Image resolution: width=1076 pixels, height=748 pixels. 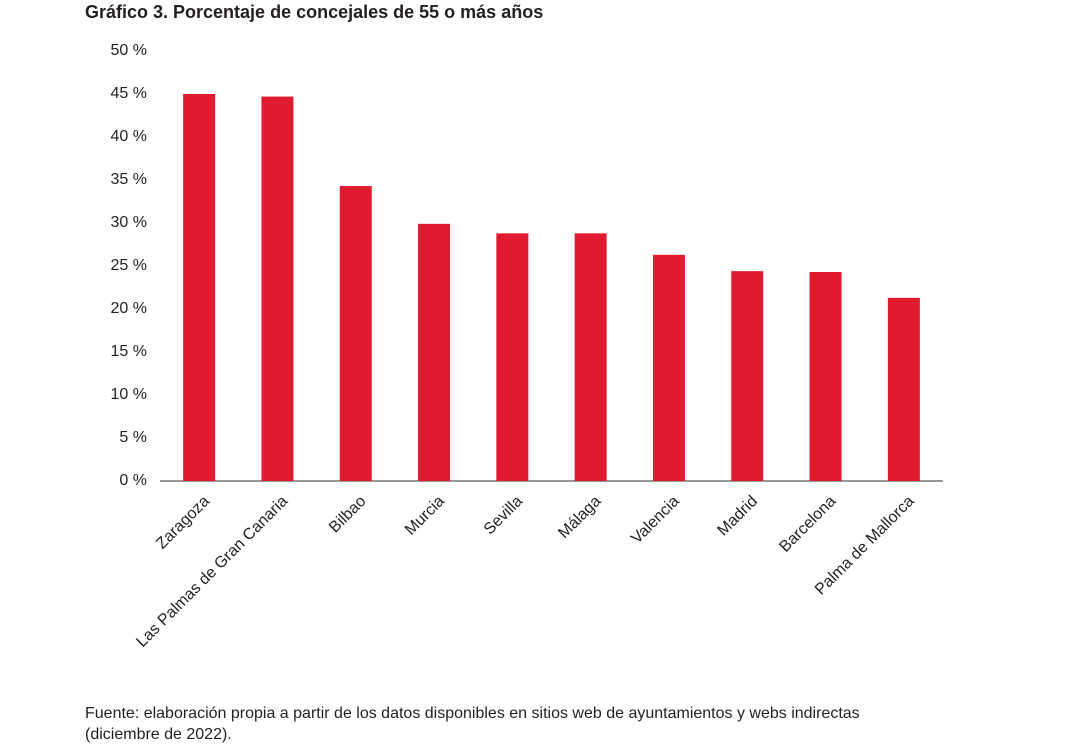 I want to click on y-tick-label: 25 %, so click(x=129, y=265).